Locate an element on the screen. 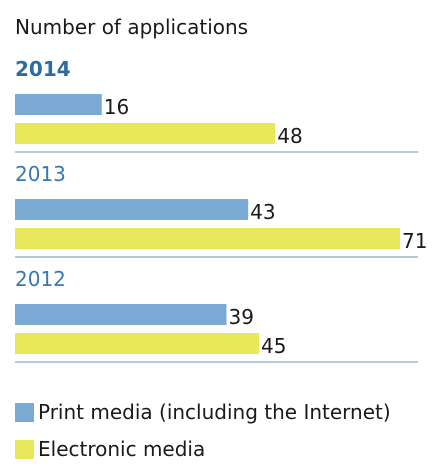 The image size is (439, 472). legend-swatch-electronic-media is located at coordinates (24, 449).